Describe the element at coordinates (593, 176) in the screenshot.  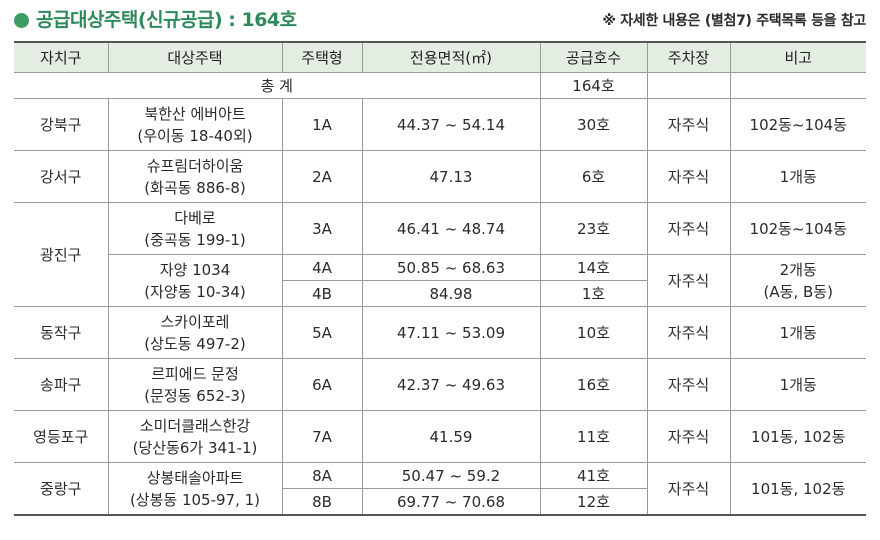
I see `units-cell: 6호` at that location.